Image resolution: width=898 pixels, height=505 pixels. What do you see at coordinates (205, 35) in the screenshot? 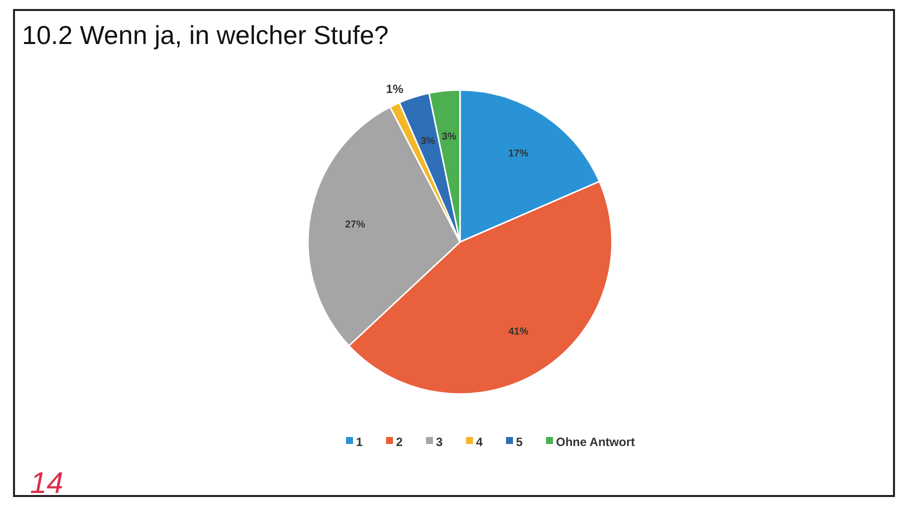
I see `chart-title: 10.2 Wenn ja, in welcher Stufe?` at bounding box center [205, 35].